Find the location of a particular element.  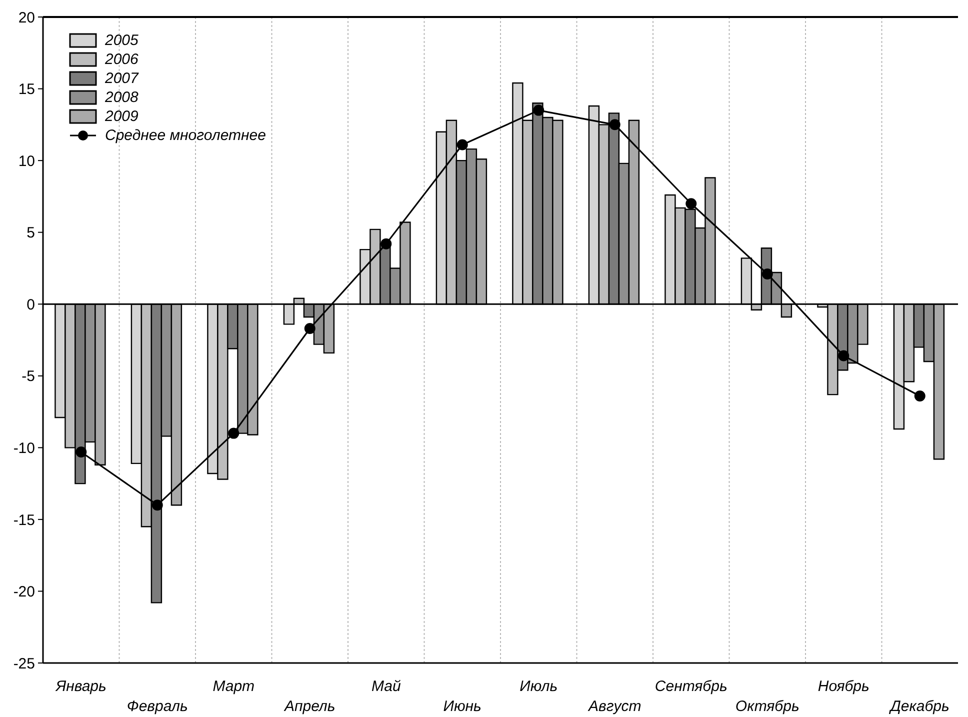

x-tick-label: Март is located at coordinates (233, 686).